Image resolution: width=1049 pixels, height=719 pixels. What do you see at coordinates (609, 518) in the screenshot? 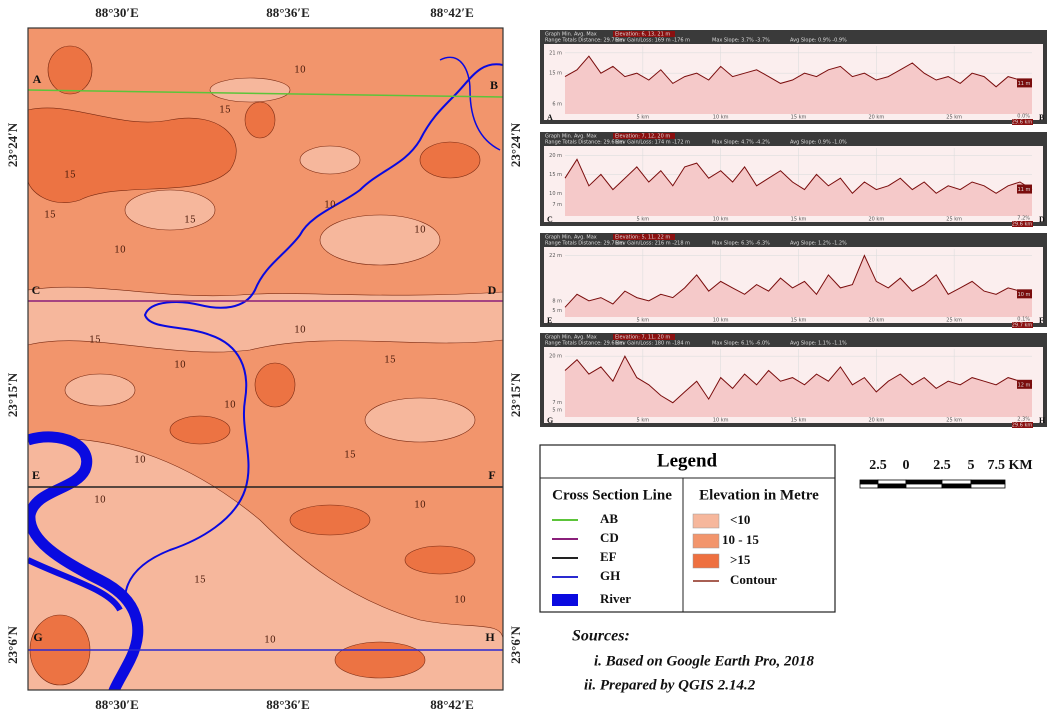
I see `legend-label: AB` at bounding box center [609, 518].